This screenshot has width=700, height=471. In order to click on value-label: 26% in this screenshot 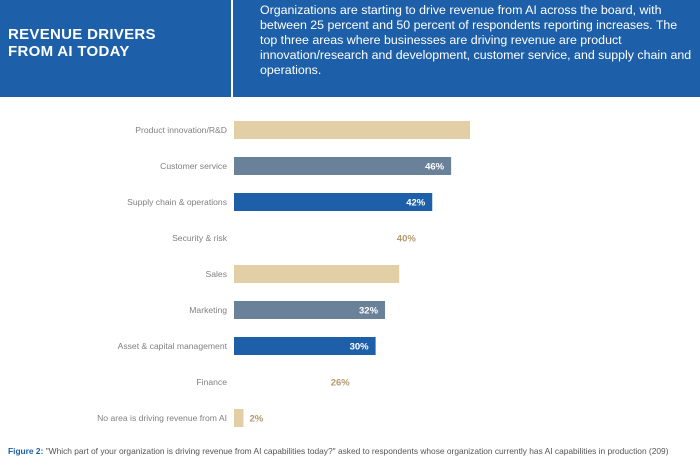, I will do `click(341, 383)`.